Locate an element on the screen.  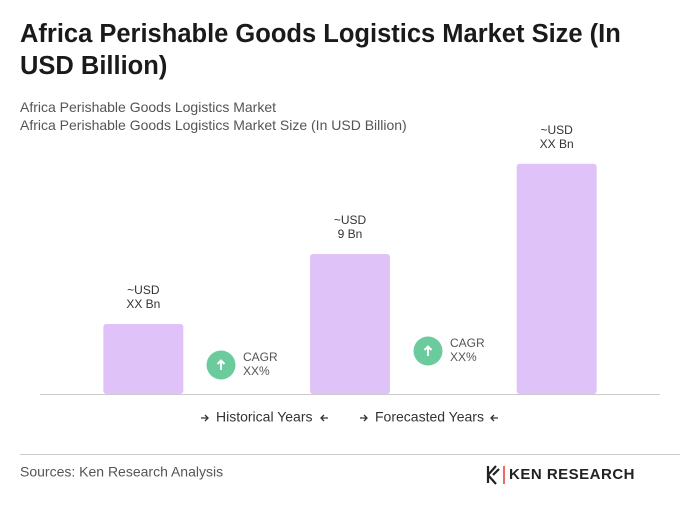
logo: KEN RESEARCH is located at coordinates (560, 475).